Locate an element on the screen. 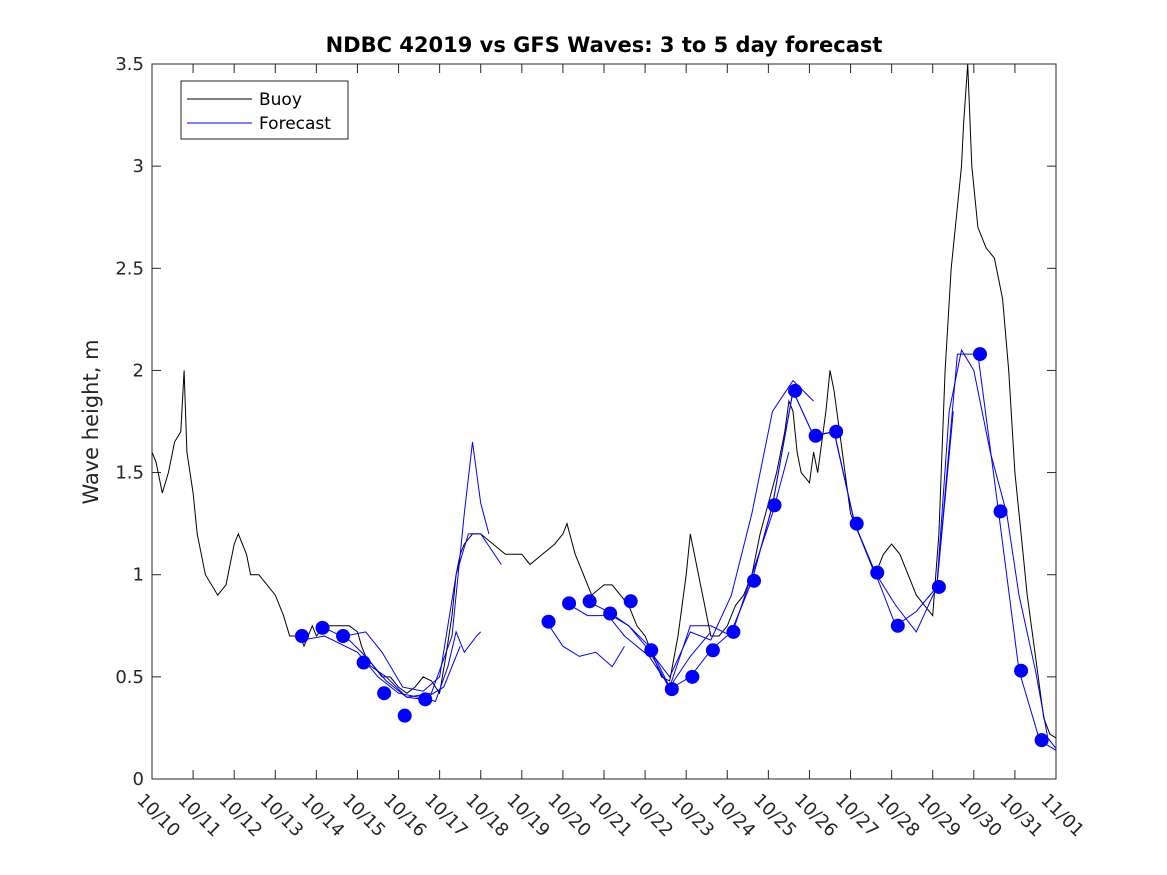  legend-box is located at coordinates (264, 110).